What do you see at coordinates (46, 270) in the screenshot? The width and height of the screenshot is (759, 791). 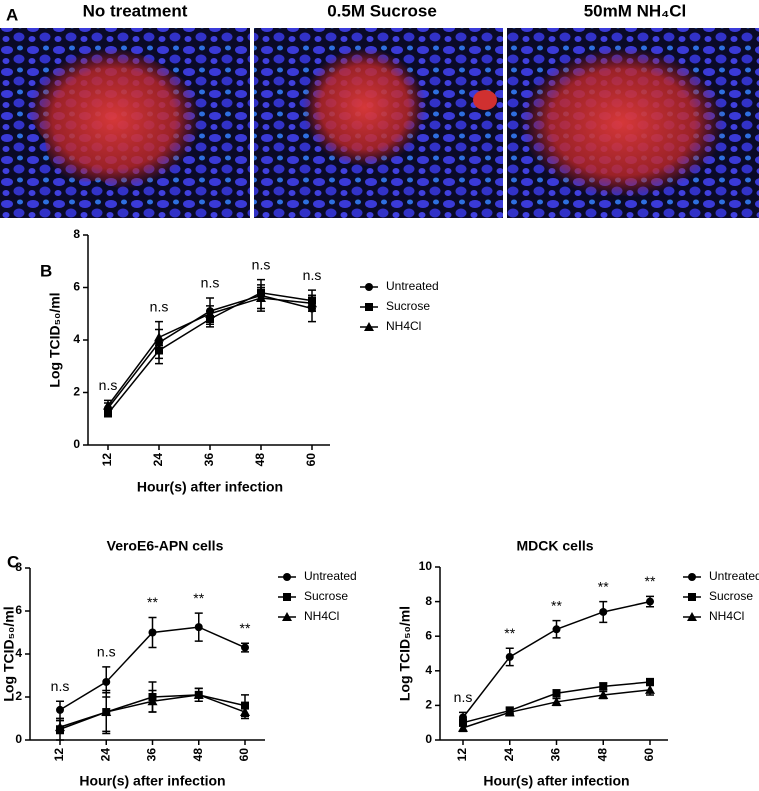 I see `panel-label: B` at bounding box center [46, 270].